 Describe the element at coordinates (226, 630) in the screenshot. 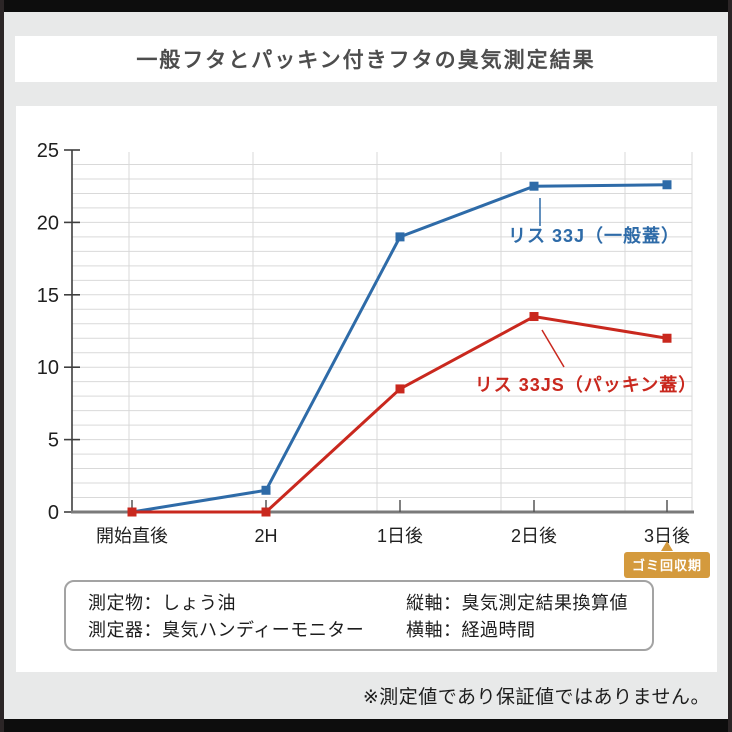

I see `info-measuring-device: 測定器：臭気ハンディーモニター` at that location.